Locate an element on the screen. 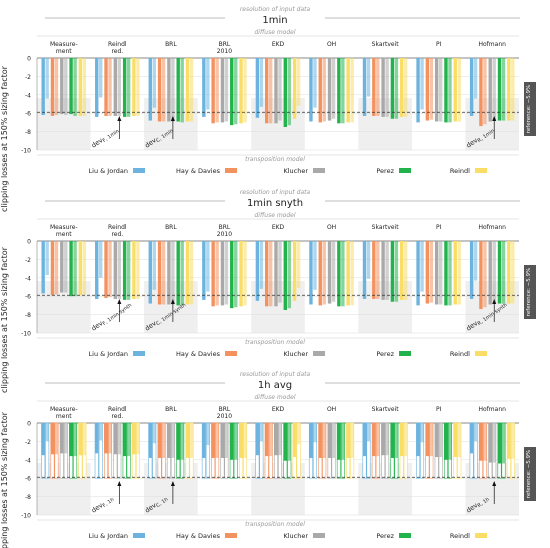  category-label: Hofmann is located at coordinates (493, 409).